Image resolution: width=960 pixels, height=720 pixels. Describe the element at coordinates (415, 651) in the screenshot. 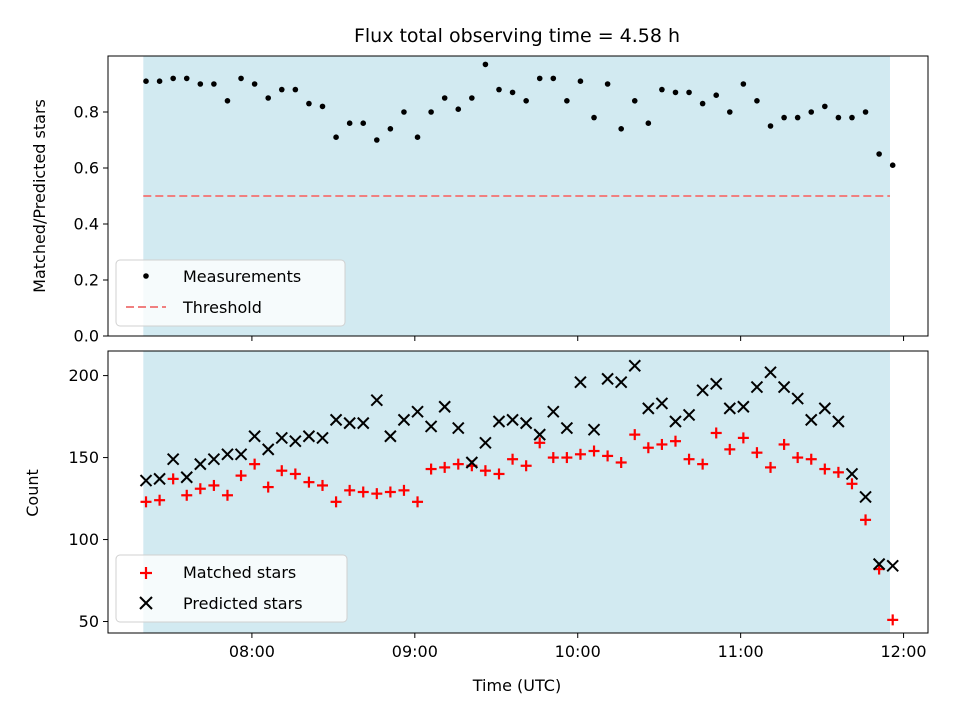

I see `count-x-tick-label: 09:00` at that location.